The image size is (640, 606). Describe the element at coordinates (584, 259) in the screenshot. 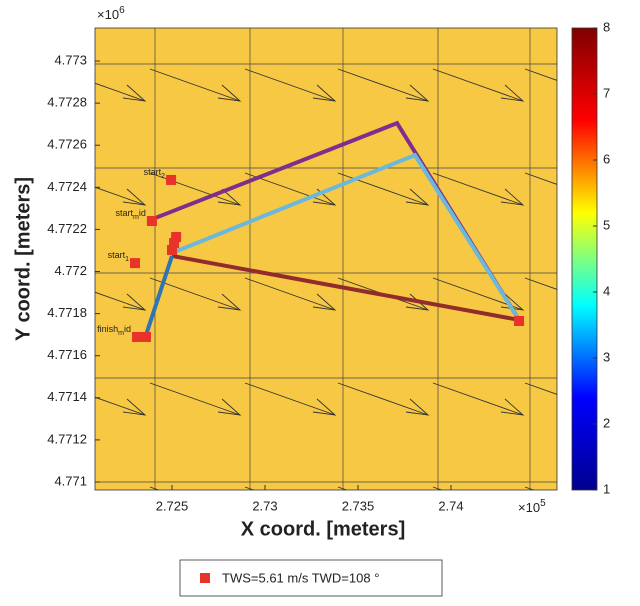

I see `colorbar` at that location.